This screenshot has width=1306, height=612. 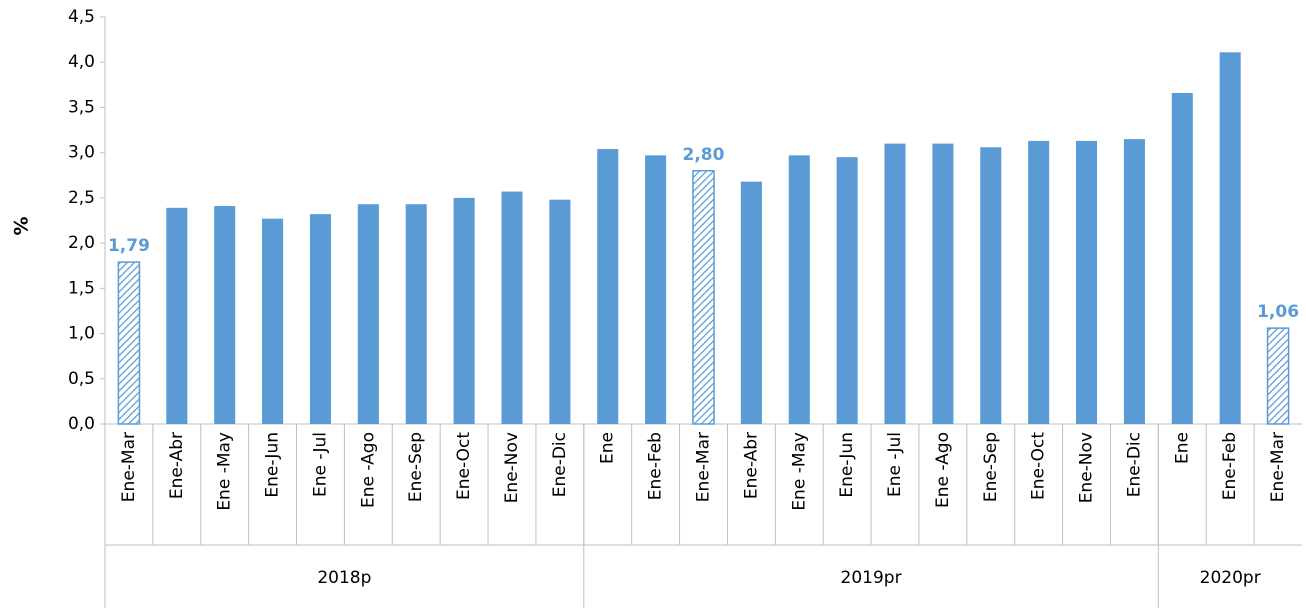 What do you see at coordinates (704, 155) in the screenshot?
I see `data-label: 2,80` at bounding box center [704, 155].